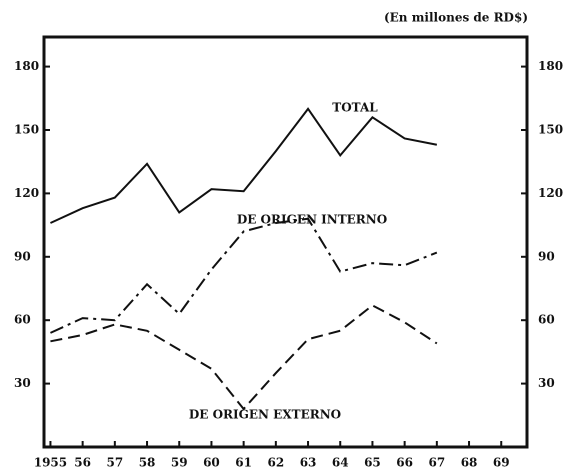  I want to click on x-tick-label: 66, so click(404, 463).